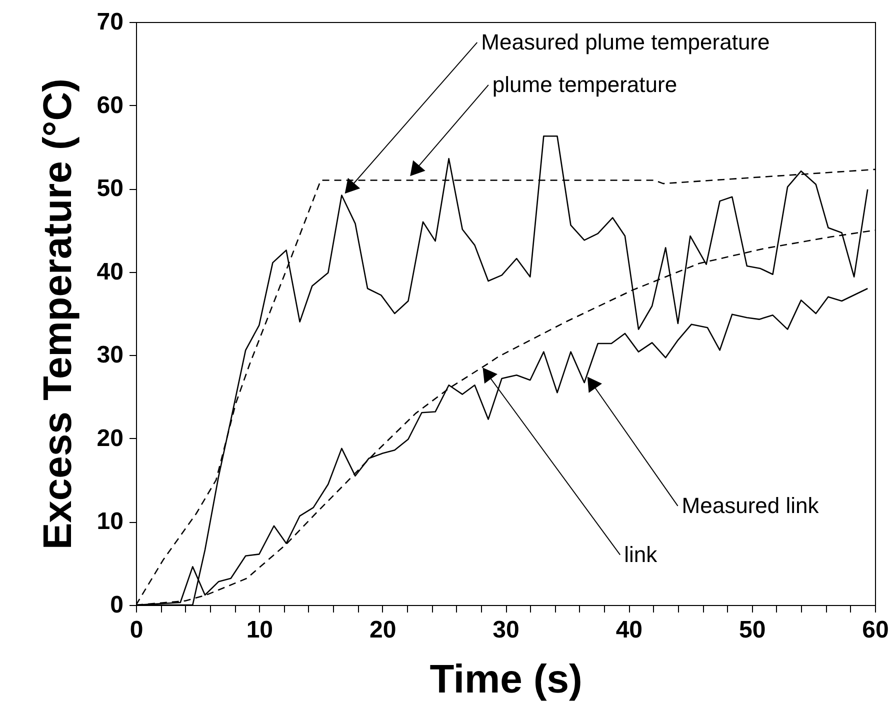  Describe the element at coordinates (506, 630) in the screenshot. I see `x-tick-label: 30` at that location.